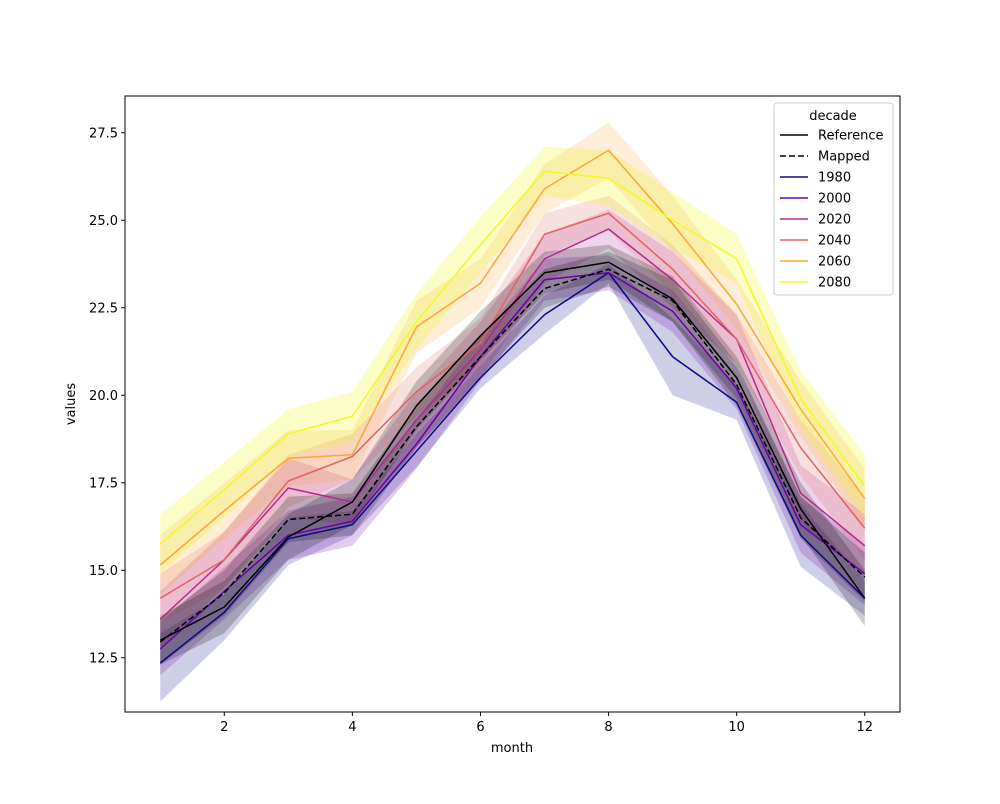  Describe the element at coordinates (103, 396) in the screenshot. I see `y-tick-label-20-0: 20.0` at that location.